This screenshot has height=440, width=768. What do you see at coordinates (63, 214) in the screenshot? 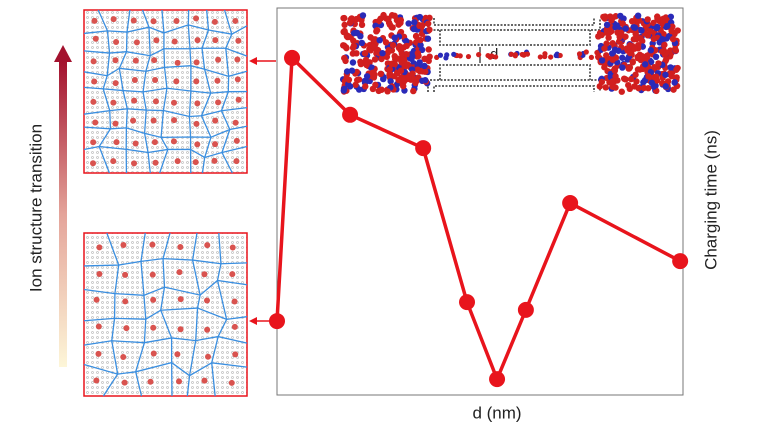
I see `gradient-arrow` at bounding box center [63, 214].